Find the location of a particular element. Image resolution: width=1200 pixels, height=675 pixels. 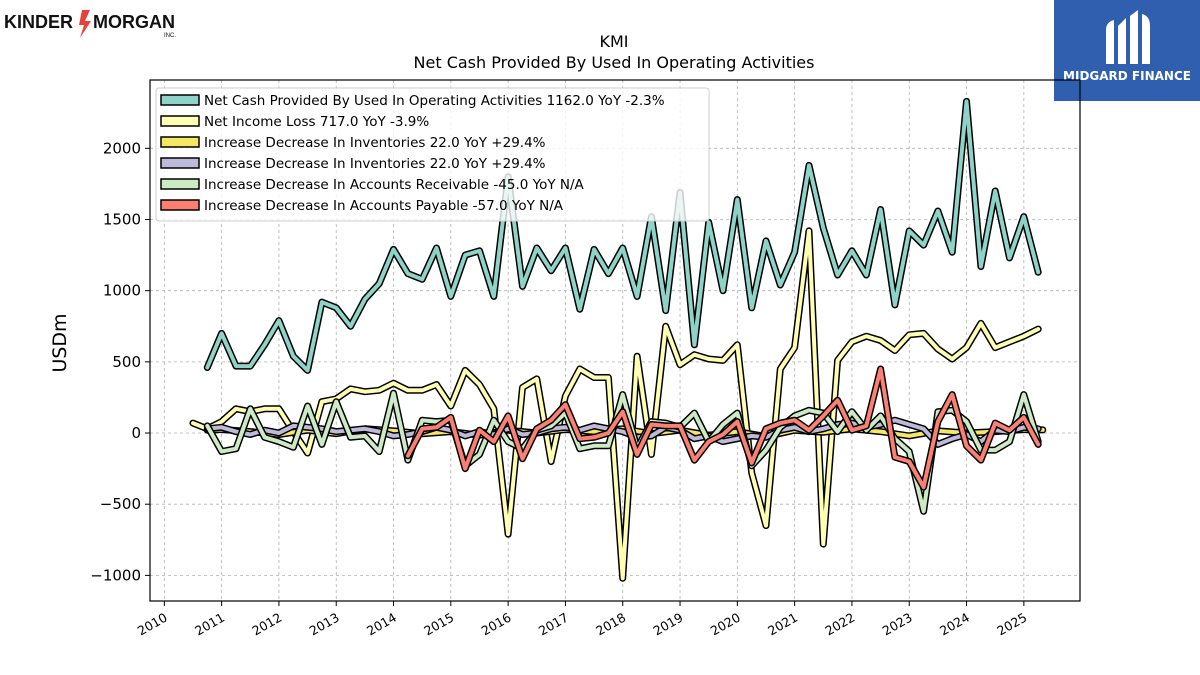

y-tick-label: 2000 is located at coordinates (122, 148).